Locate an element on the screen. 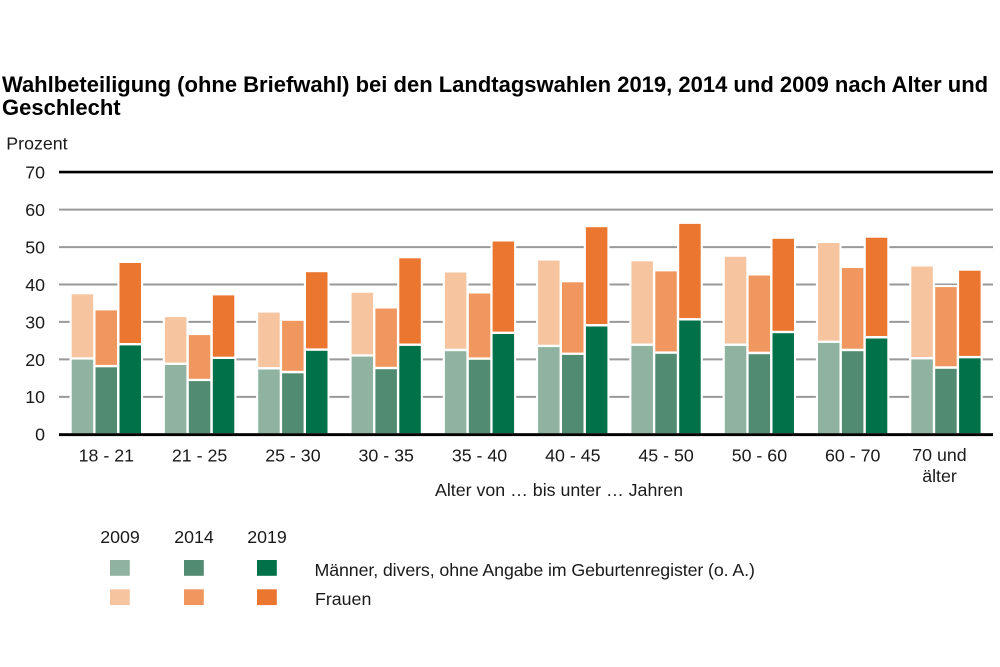  svg-text: 0 is located at coordinates (40, 435).